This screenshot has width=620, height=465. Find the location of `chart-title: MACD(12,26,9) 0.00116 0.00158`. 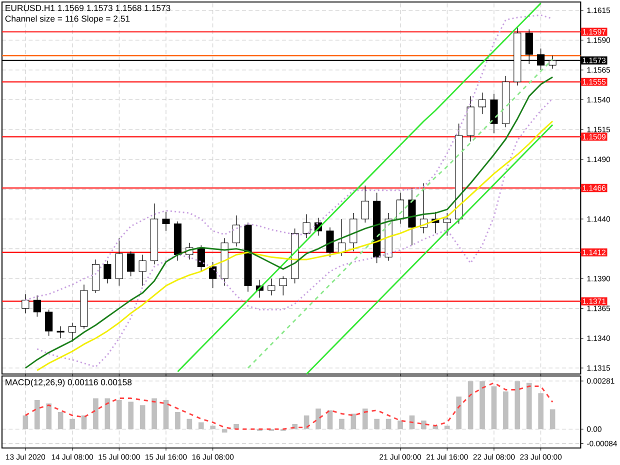

chart-title: MACD(12,26,9) 0.00116 0.00158 is located at coordinates (69, 383).